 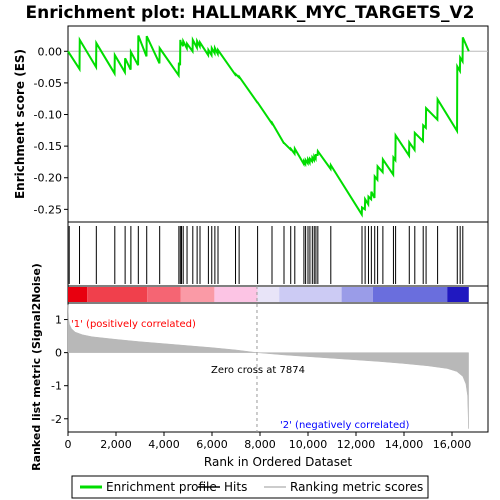 I want to click on metric-tick-label: 0, so click(x=58, y=353).